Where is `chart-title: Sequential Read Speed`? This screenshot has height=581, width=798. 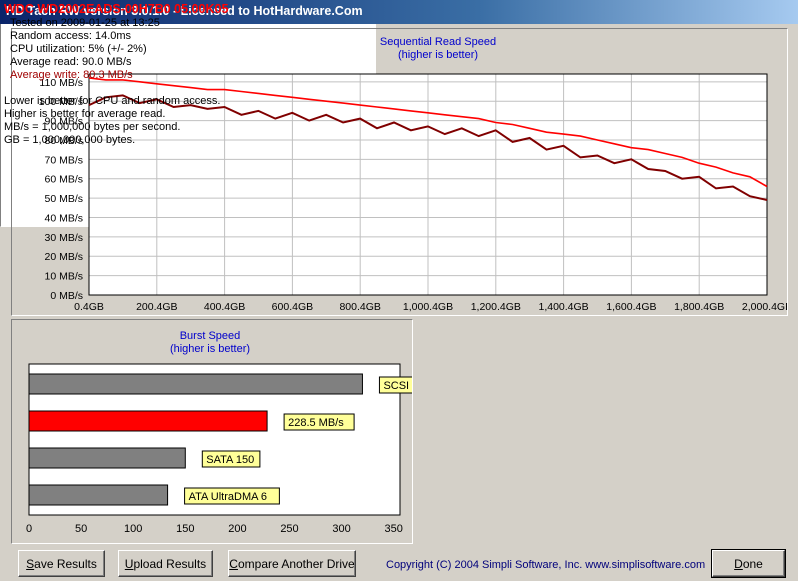 chart-title: Sequential Read Speed is located at coordinates (438, 42).